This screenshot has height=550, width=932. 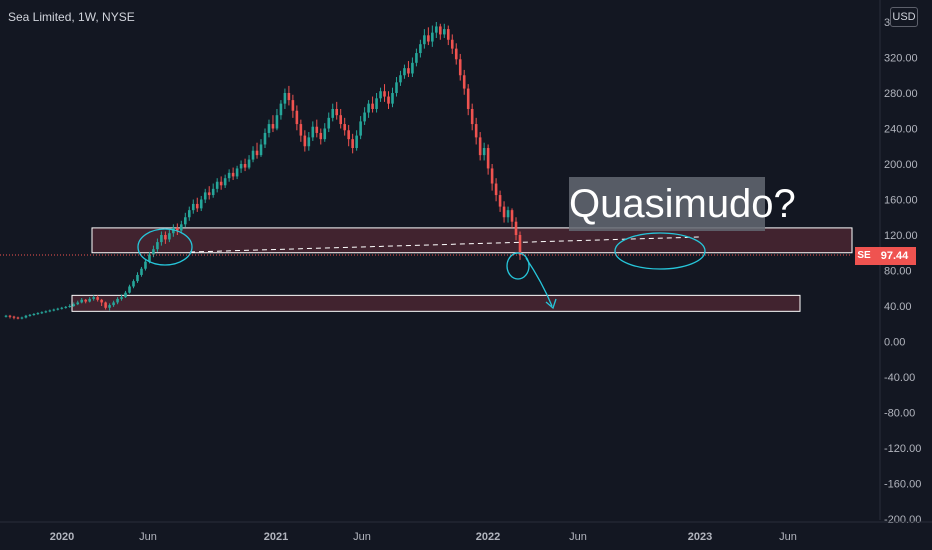 What do you see at coordinates (901, 236) in the screenshot?
I see `y-tick-label: 120.00` at bounding box center [901, 236].